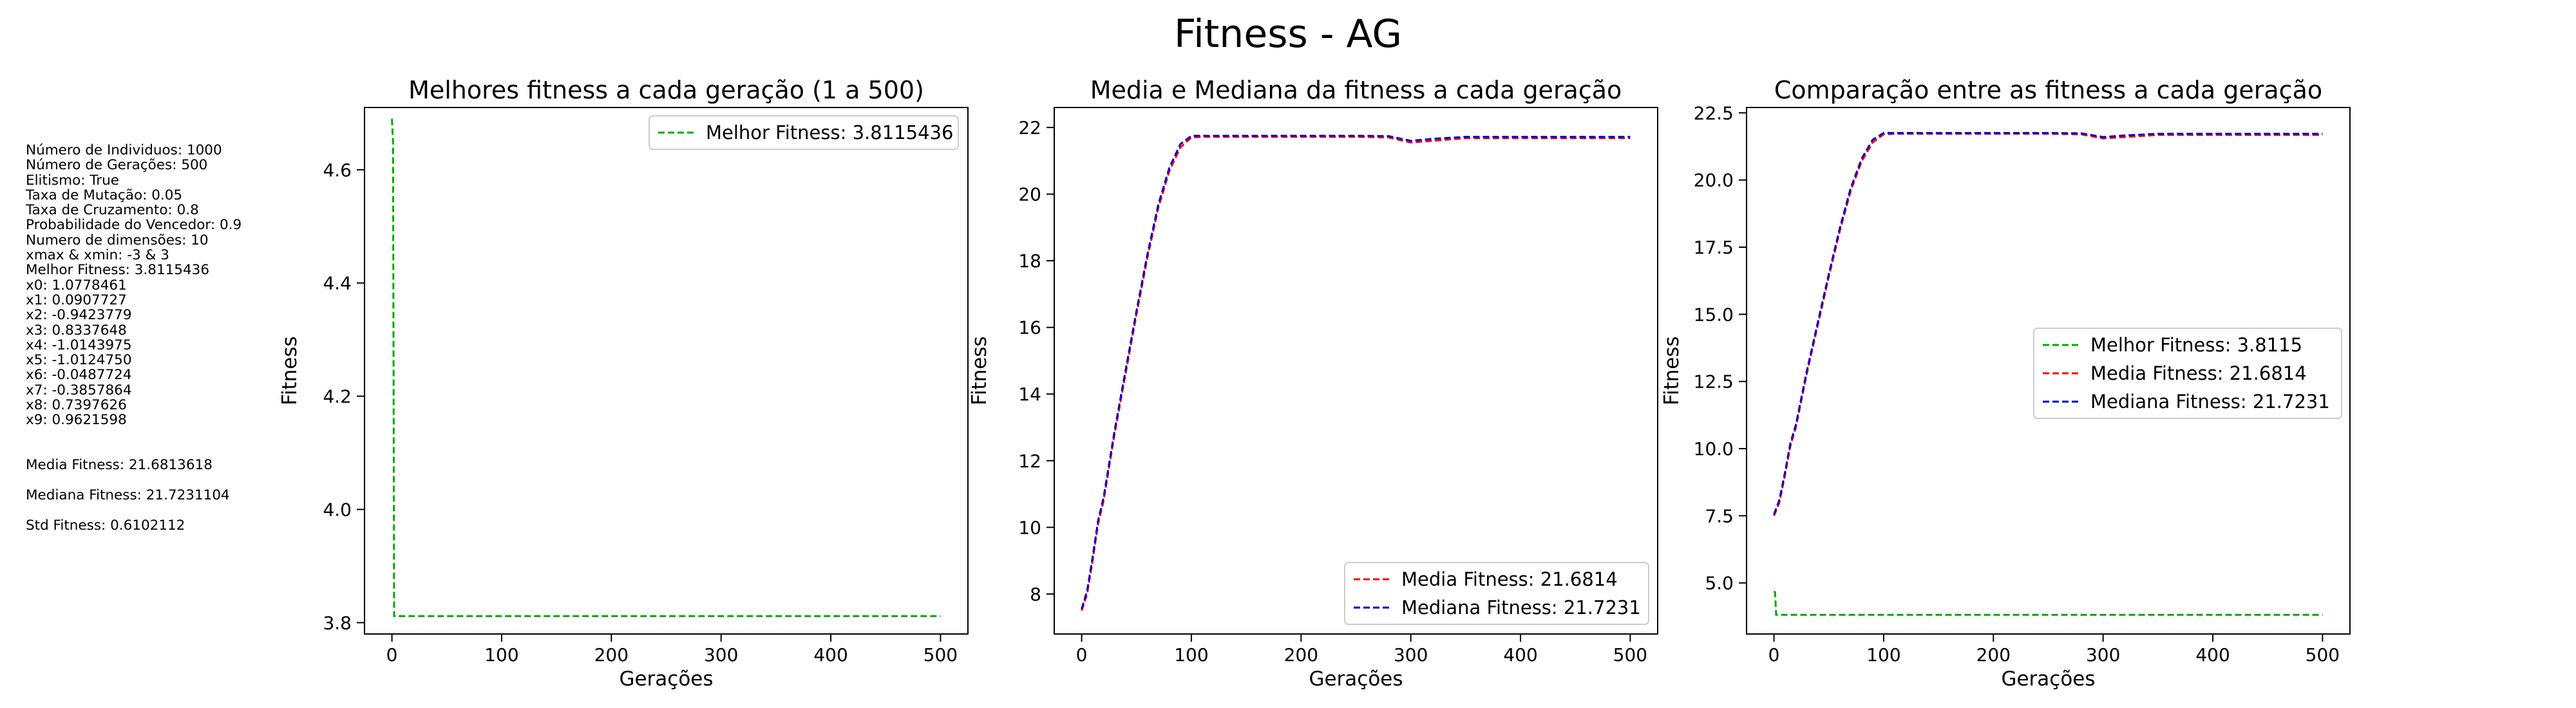  What do you see at coordinates (337, 397) in the screenshot?
I see `y-tick-label: 4.2` at bounding box center [337, 397].